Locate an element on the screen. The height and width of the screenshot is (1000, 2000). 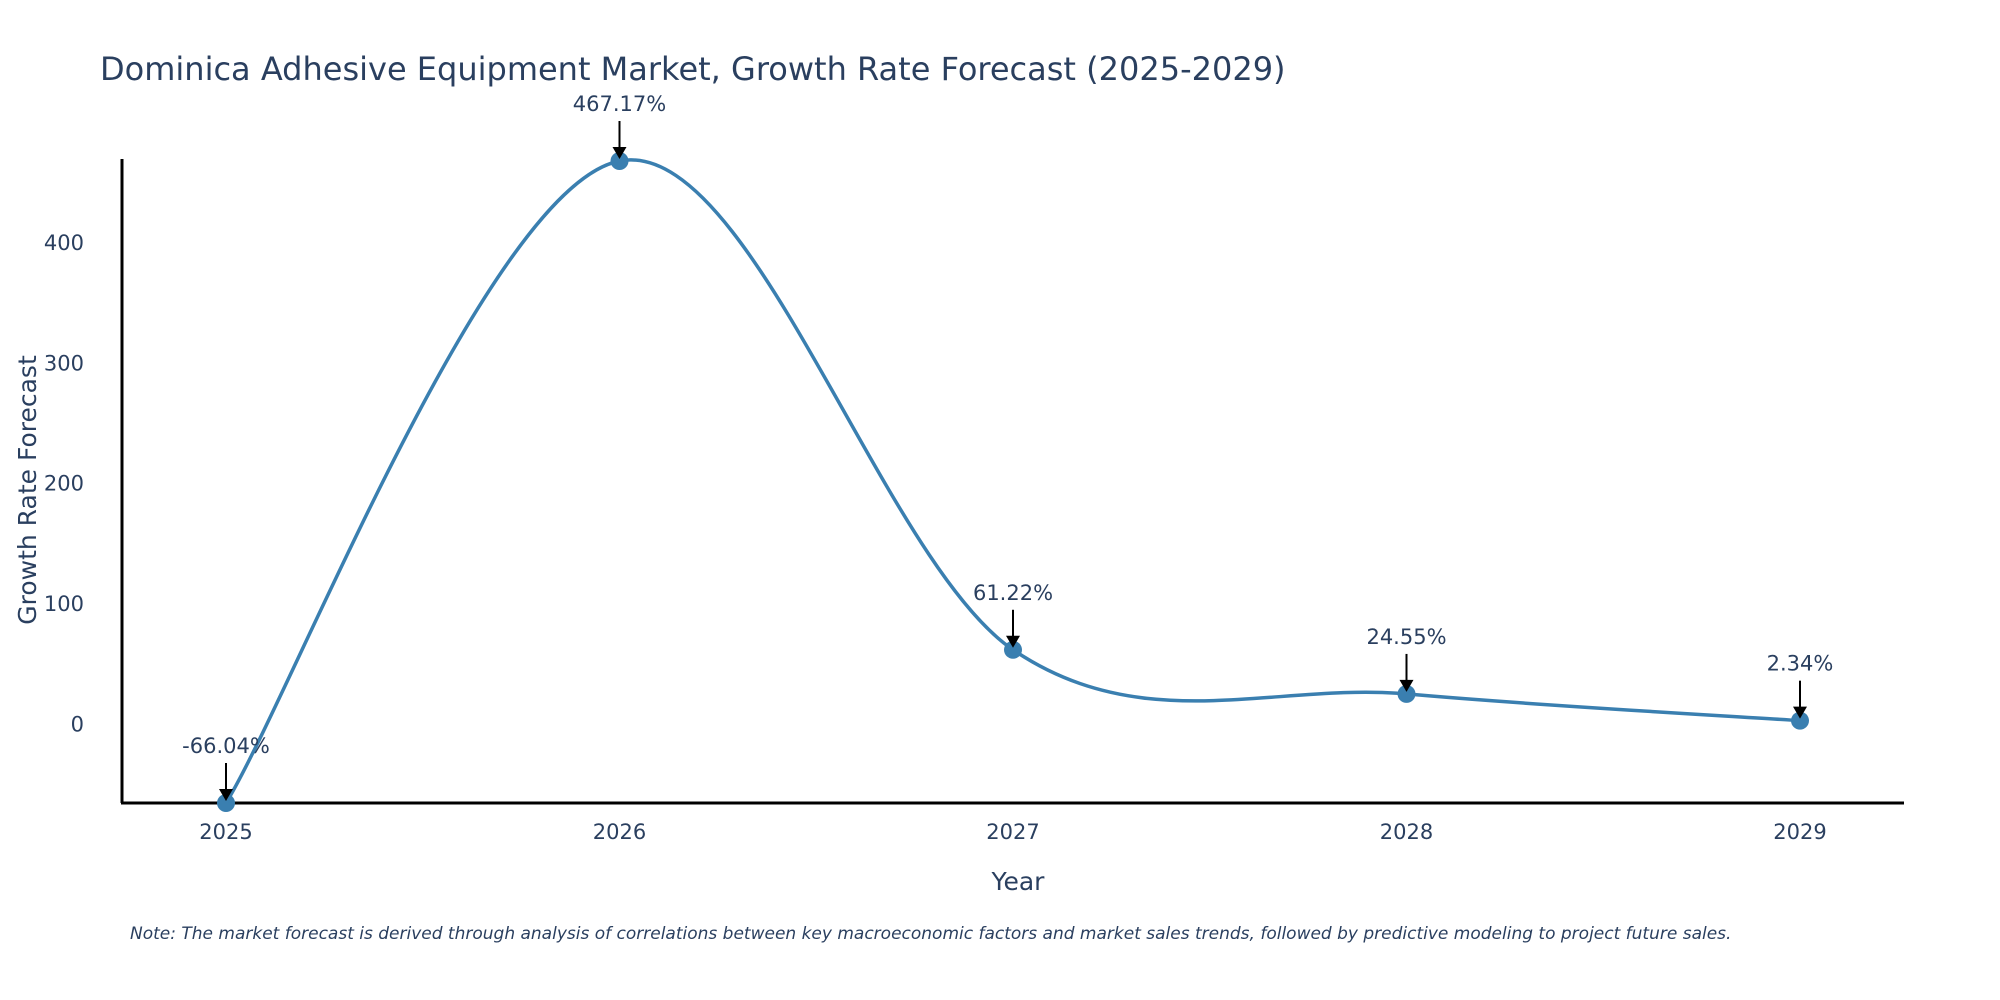
y-axis-title: Growth Rate Forecast is located at coordinates (27, 490).